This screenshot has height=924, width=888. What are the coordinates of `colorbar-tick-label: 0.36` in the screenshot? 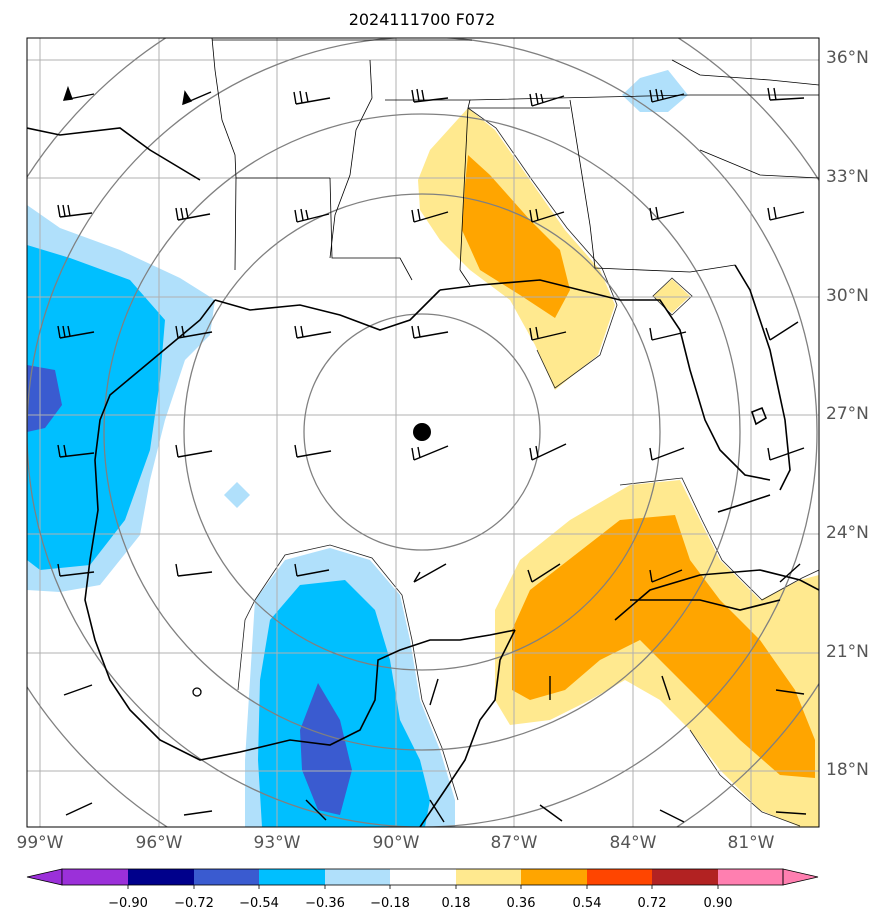 It's located at (521, 903).